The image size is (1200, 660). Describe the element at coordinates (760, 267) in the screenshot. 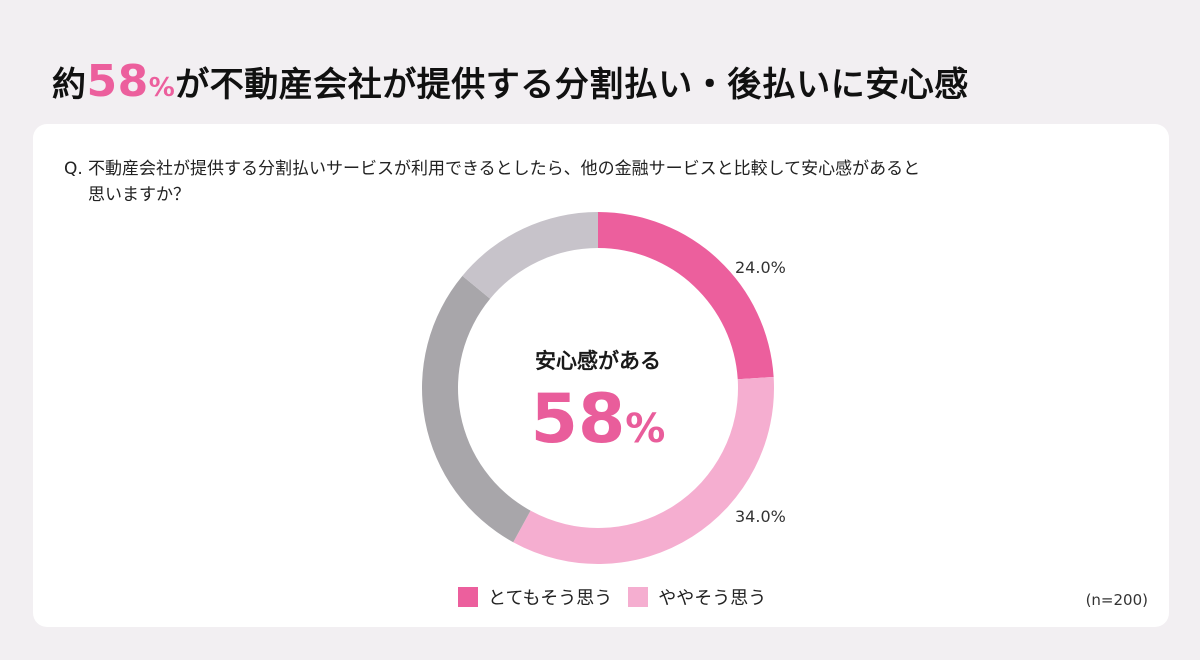

I see `segment-label-very-much: 24.0%` at that location.